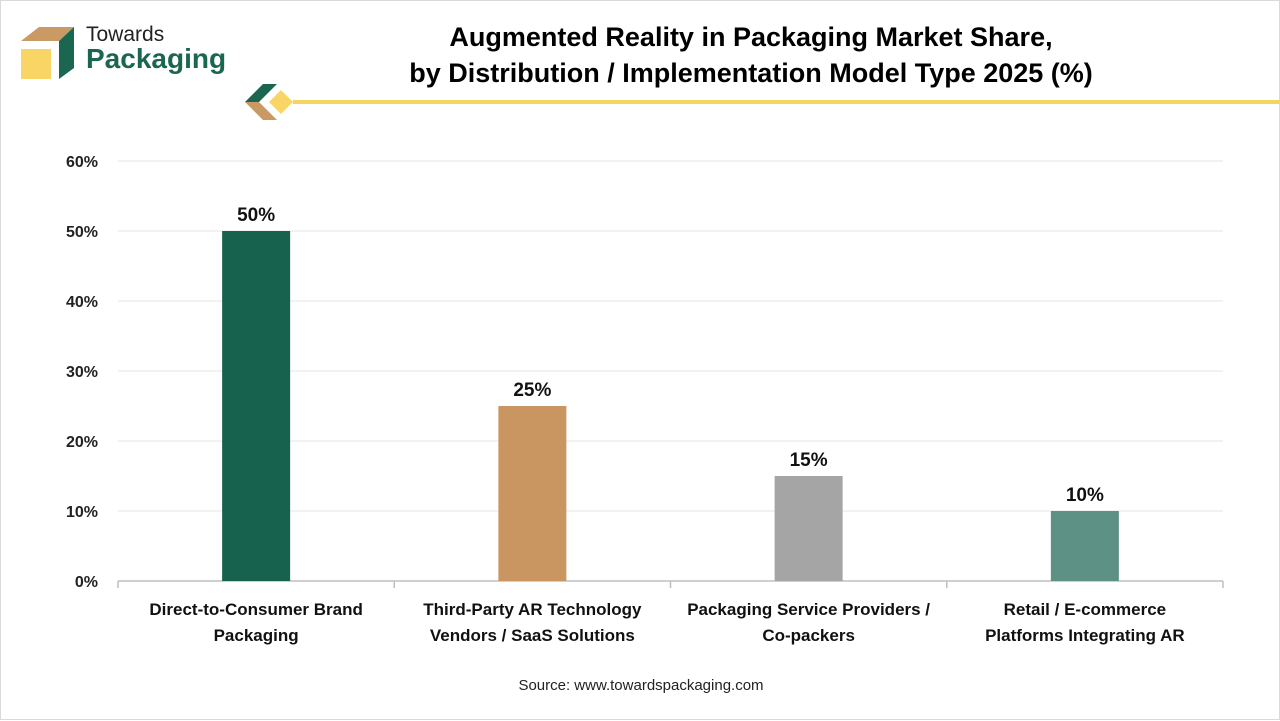  What do you see at coordinates (82, 442) in the screenshot?
I see `y-tick-label: 20%` at bounding box center [82, 442].